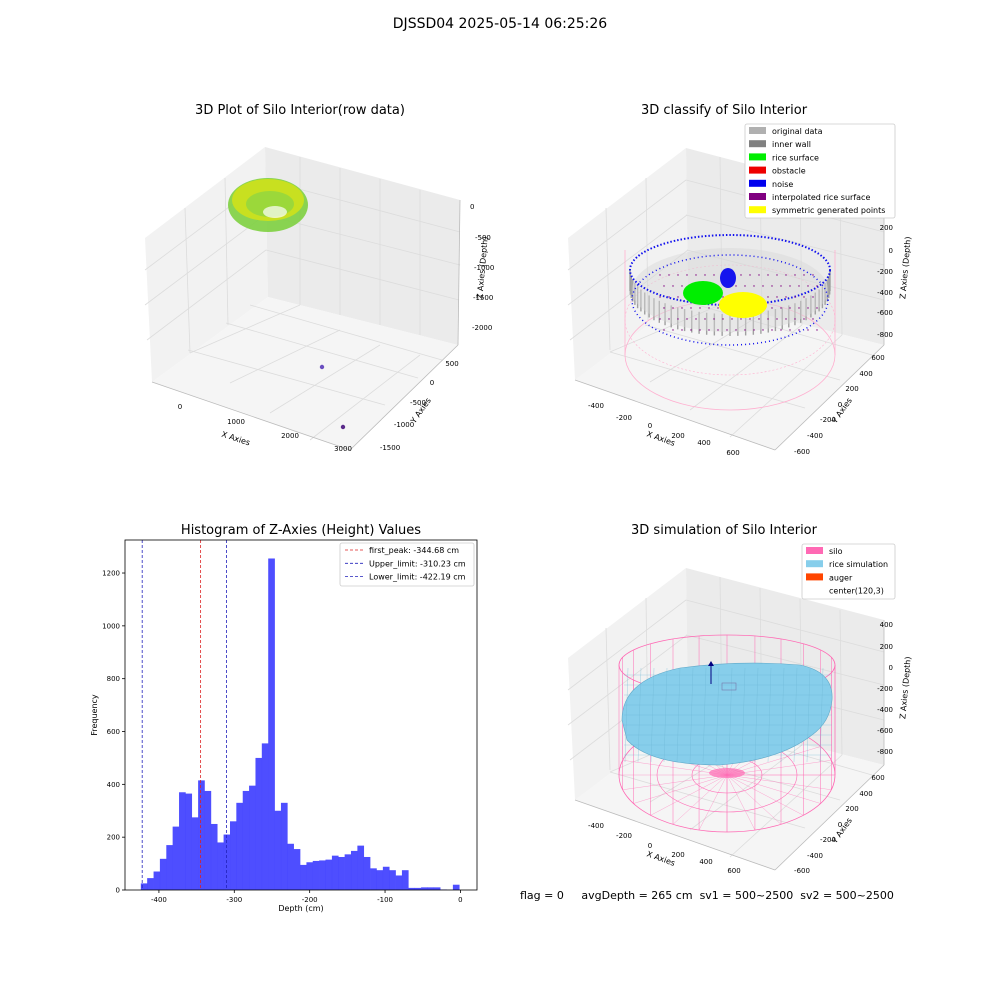 This screenshot has height=1000, width=1000. I want to click on raw-x-tick-label: 1000, so click(236, 422).